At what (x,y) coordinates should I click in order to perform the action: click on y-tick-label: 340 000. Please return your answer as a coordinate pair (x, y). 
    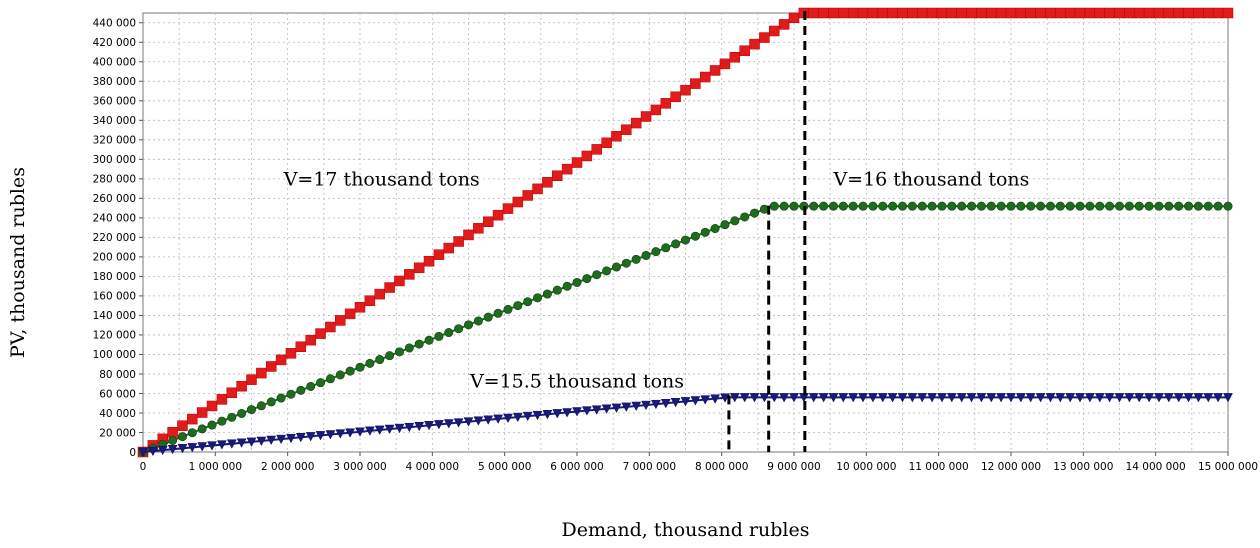
    Looking at the image, I should click on (114, 121).